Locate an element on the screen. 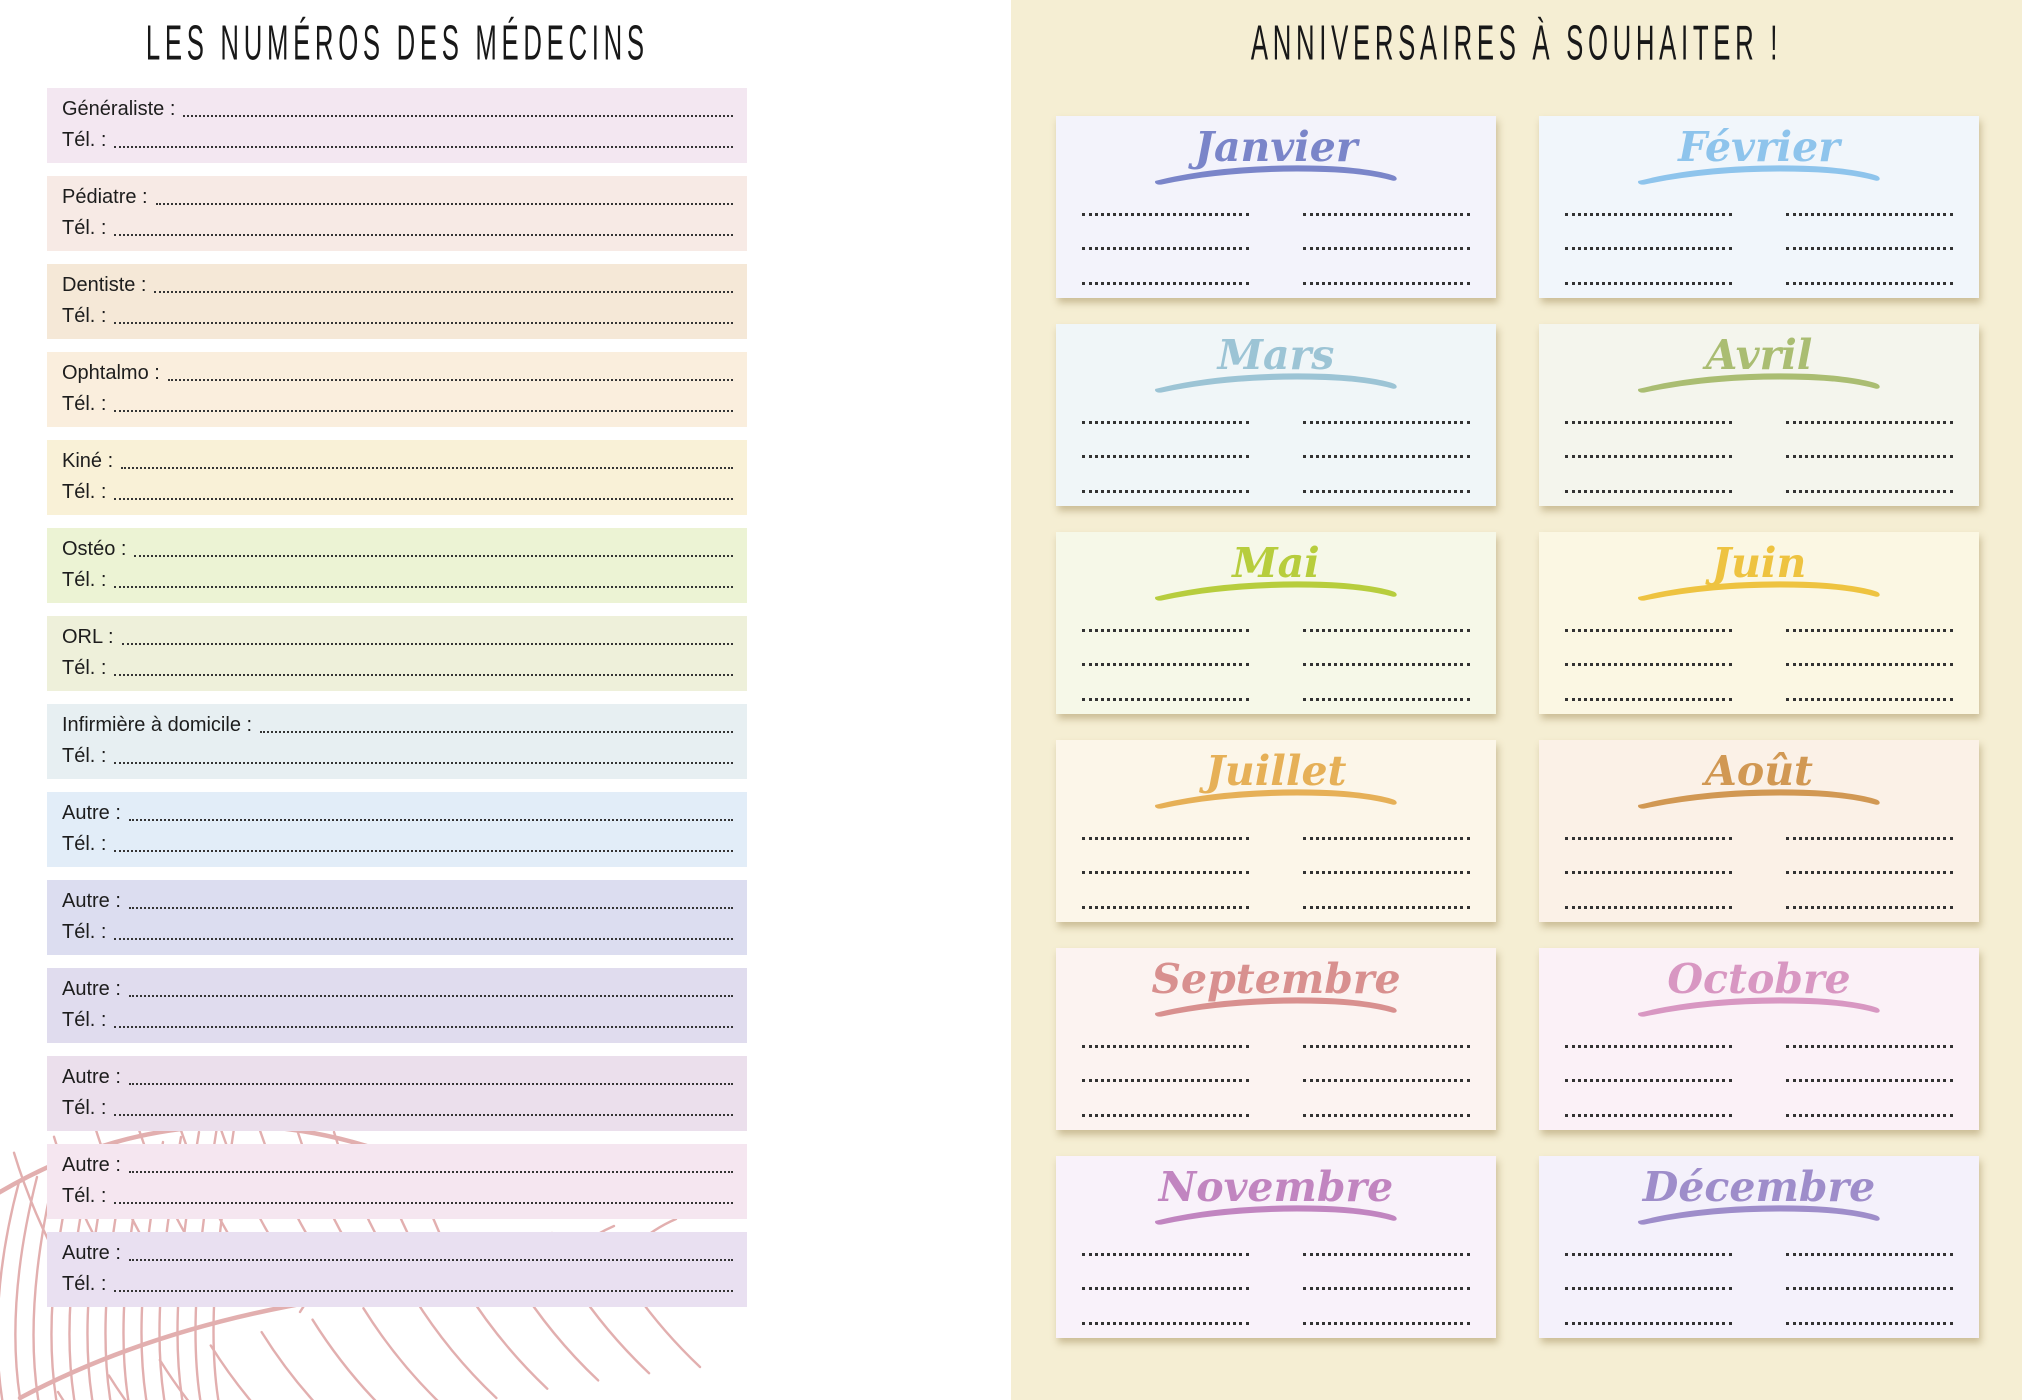  specialty-label: Pédiatre : is located at coordinates (105, 197).